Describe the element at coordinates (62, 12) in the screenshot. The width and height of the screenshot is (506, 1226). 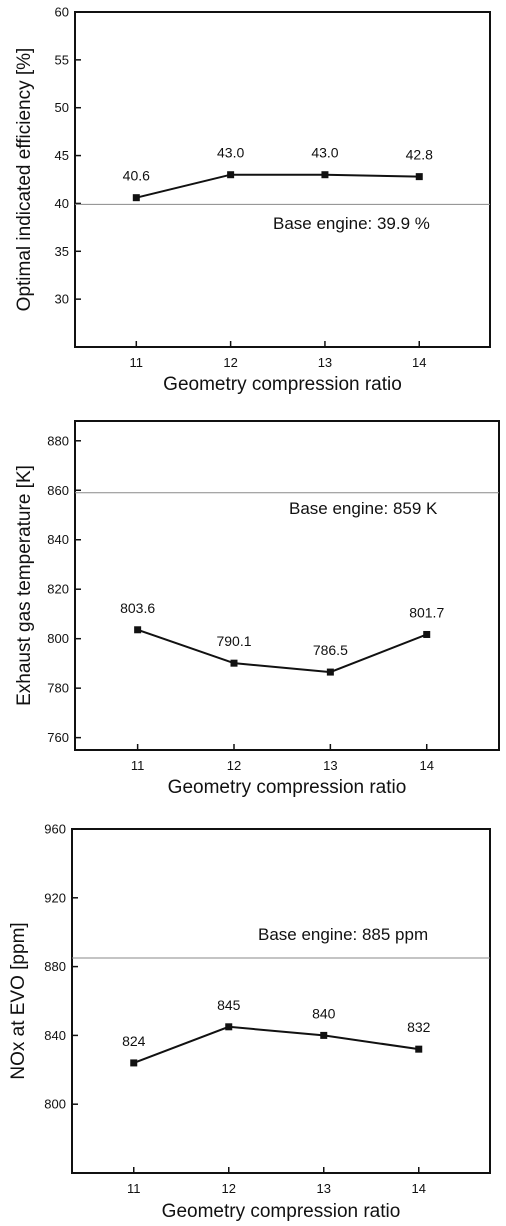
I see `y-tick-label: 60` at that location.